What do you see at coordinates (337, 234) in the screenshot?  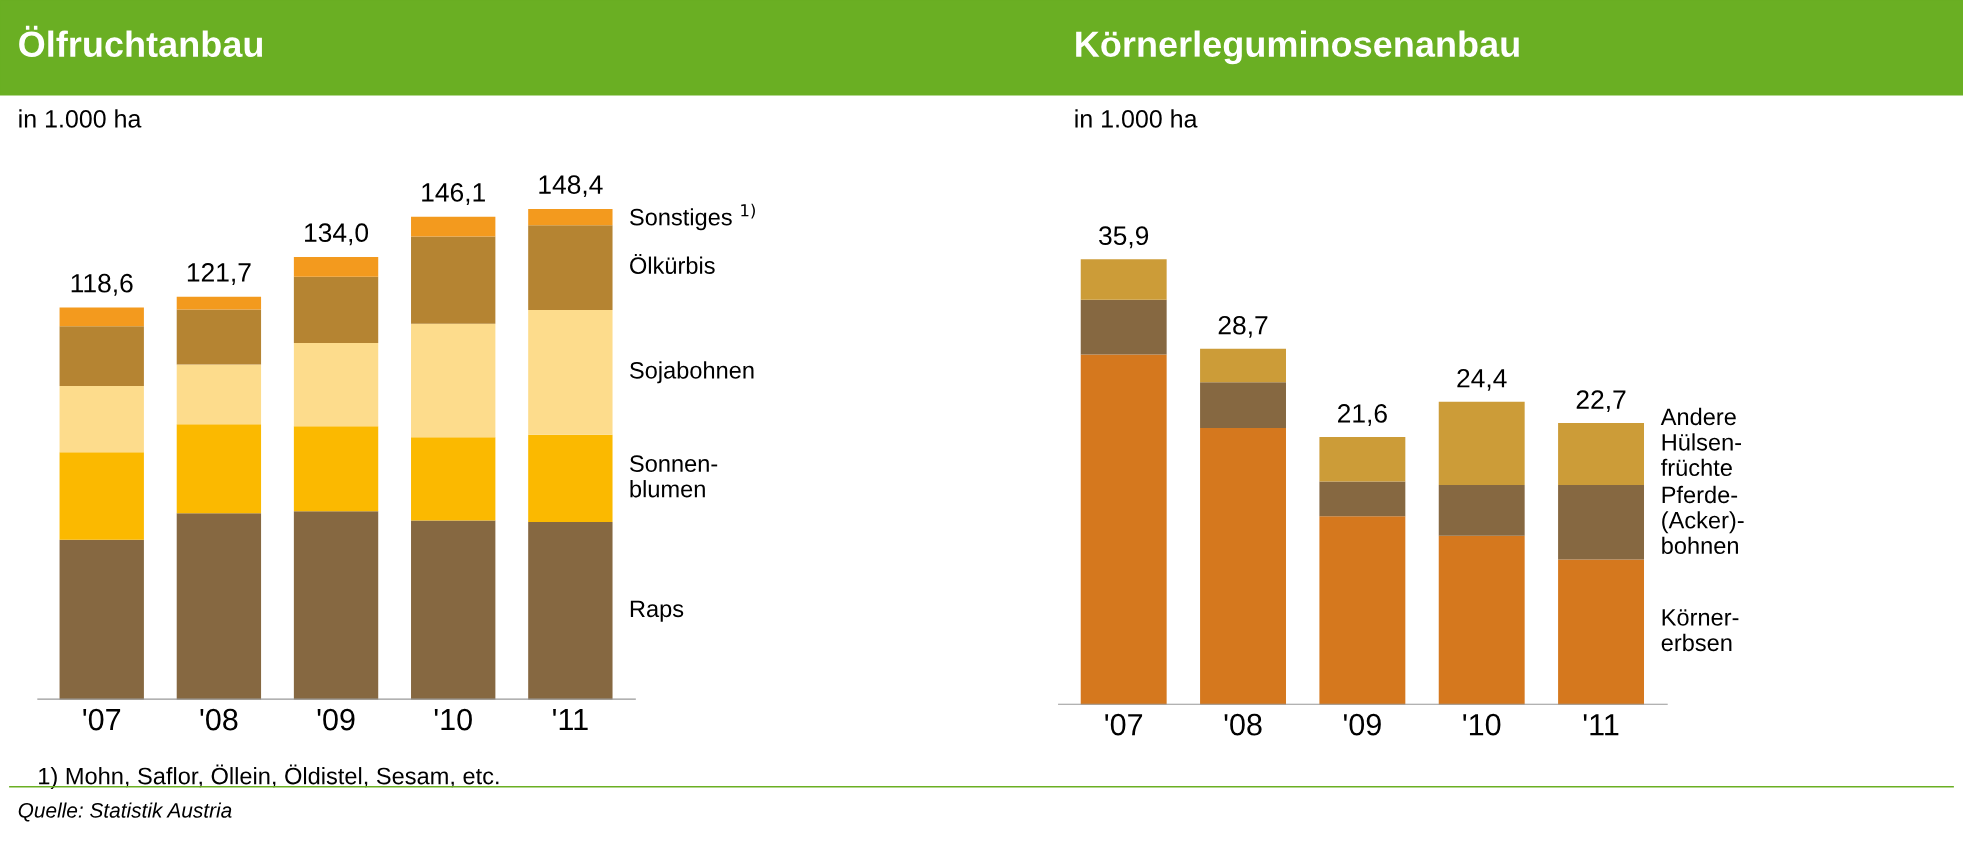 I see `annotation: 134,0` at bounding box center [337, 234].